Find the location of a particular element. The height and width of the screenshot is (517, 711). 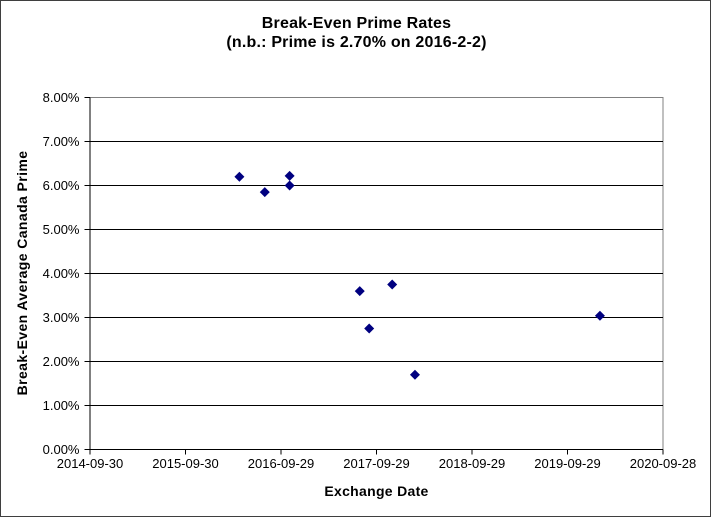

y-tick-label: 6.00% is located at coordinates (61, 185).